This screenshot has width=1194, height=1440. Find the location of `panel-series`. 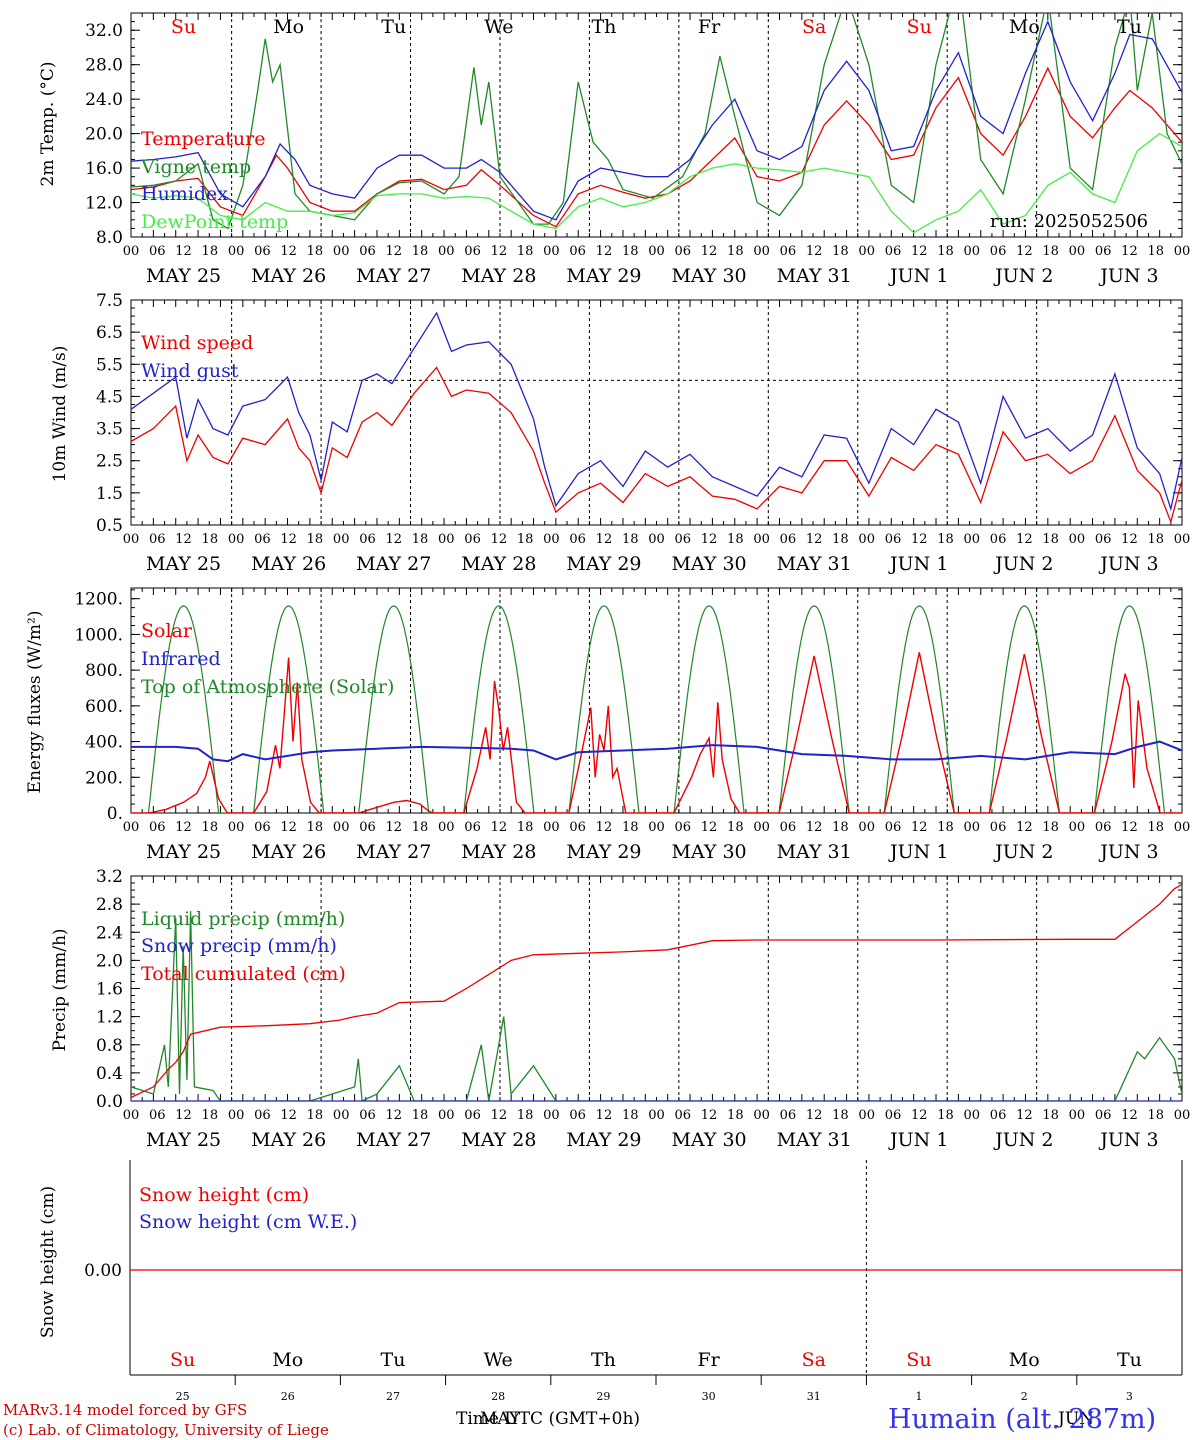

panel-series is located at coordinates (656, 123).